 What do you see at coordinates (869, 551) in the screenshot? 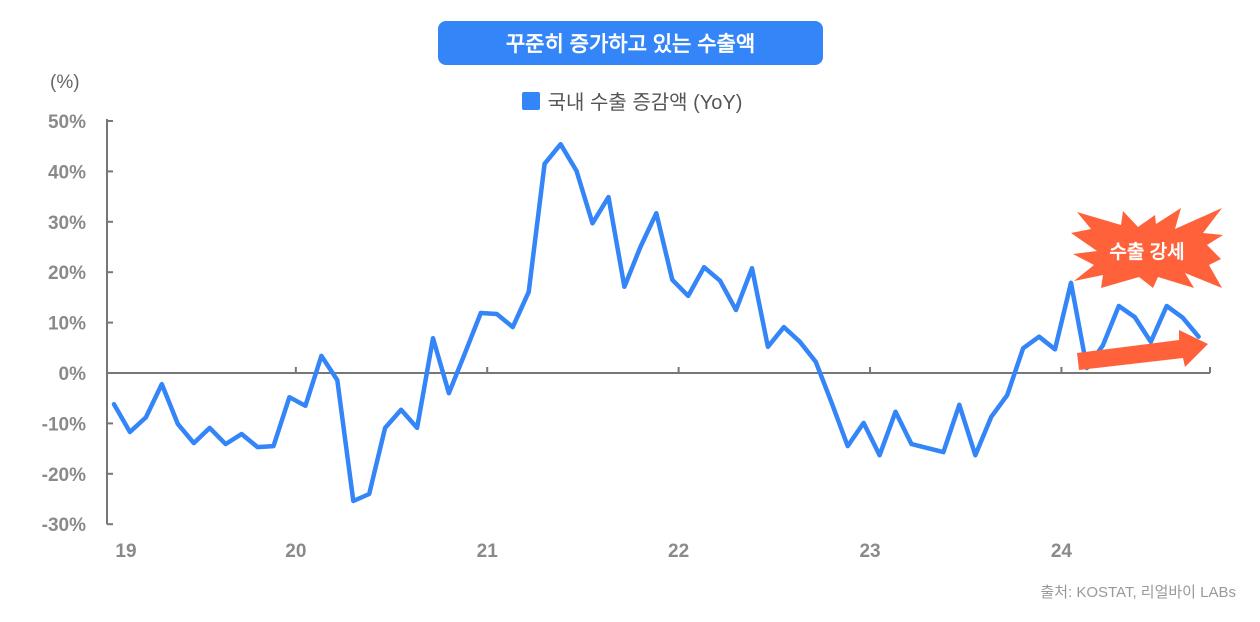
I see `x-tick-label: 23` at bounding box center [869, 551].